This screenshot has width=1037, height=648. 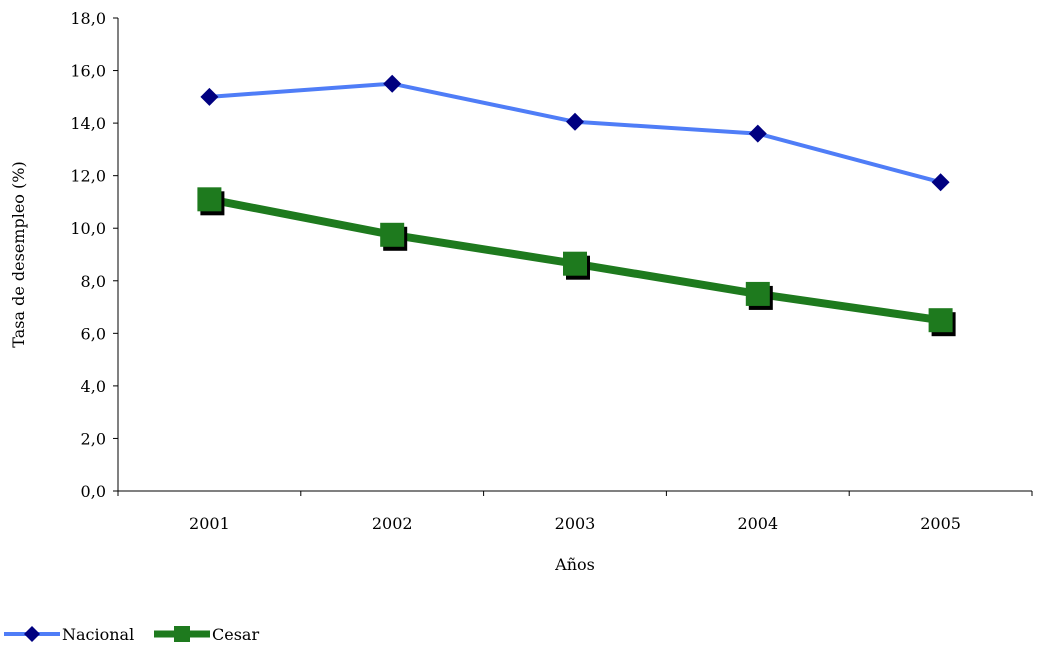 What do you see at coordinates (93, 386) in the screenshot?
I see `y-tick-label: 4,0` at bounding box center [93, 386].